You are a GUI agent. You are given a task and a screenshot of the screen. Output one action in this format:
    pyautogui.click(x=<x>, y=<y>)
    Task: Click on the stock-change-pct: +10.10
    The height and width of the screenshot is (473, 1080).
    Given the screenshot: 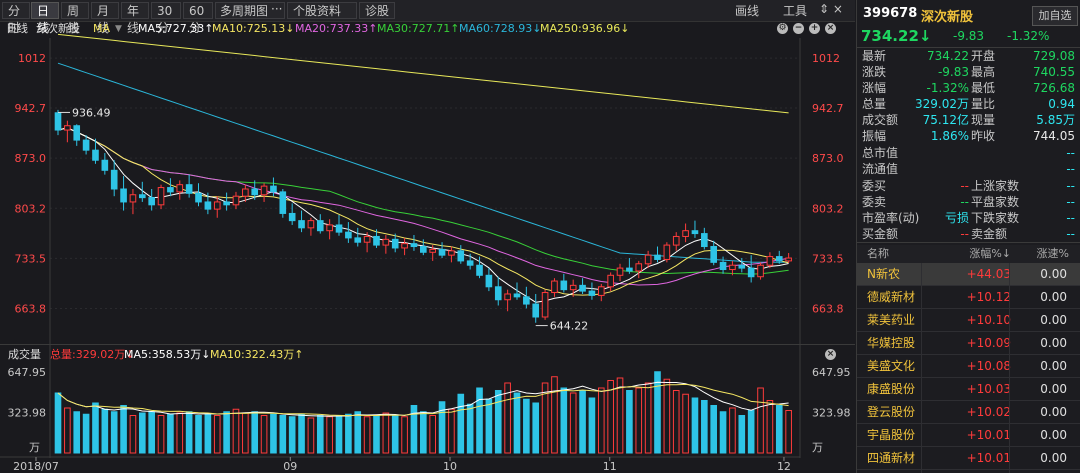 What is the action you would take?
    pyautogui.click(x=988, y=320)
    